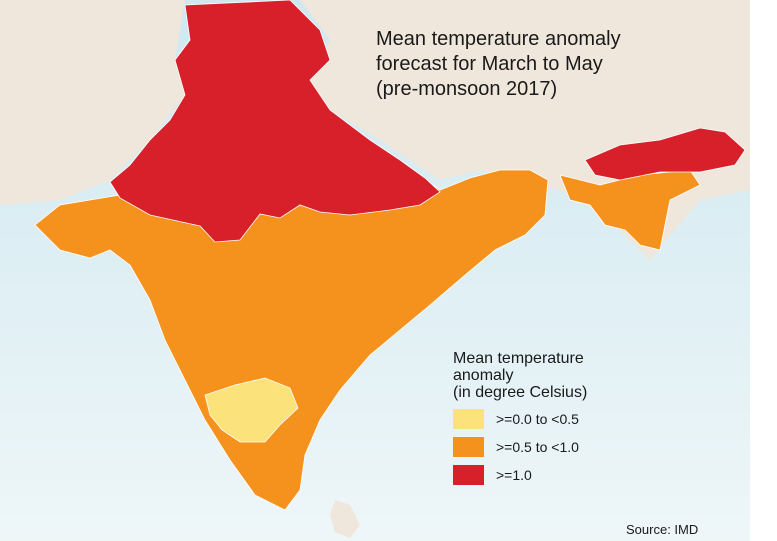  Describe the element at coordinates (514, 475) in the screenshot. I see `legend-label: >=1.0` at that location.